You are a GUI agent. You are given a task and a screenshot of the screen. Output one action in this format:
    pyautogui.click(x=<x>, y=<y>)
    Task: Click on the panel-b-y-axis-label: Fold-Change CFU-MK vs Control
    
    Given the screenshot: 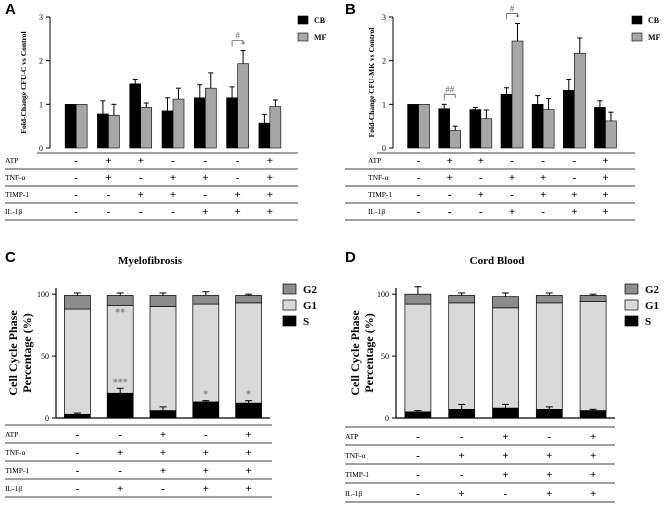 What is the action you would take?
    pyautogui.click(x=371, y=83)
    